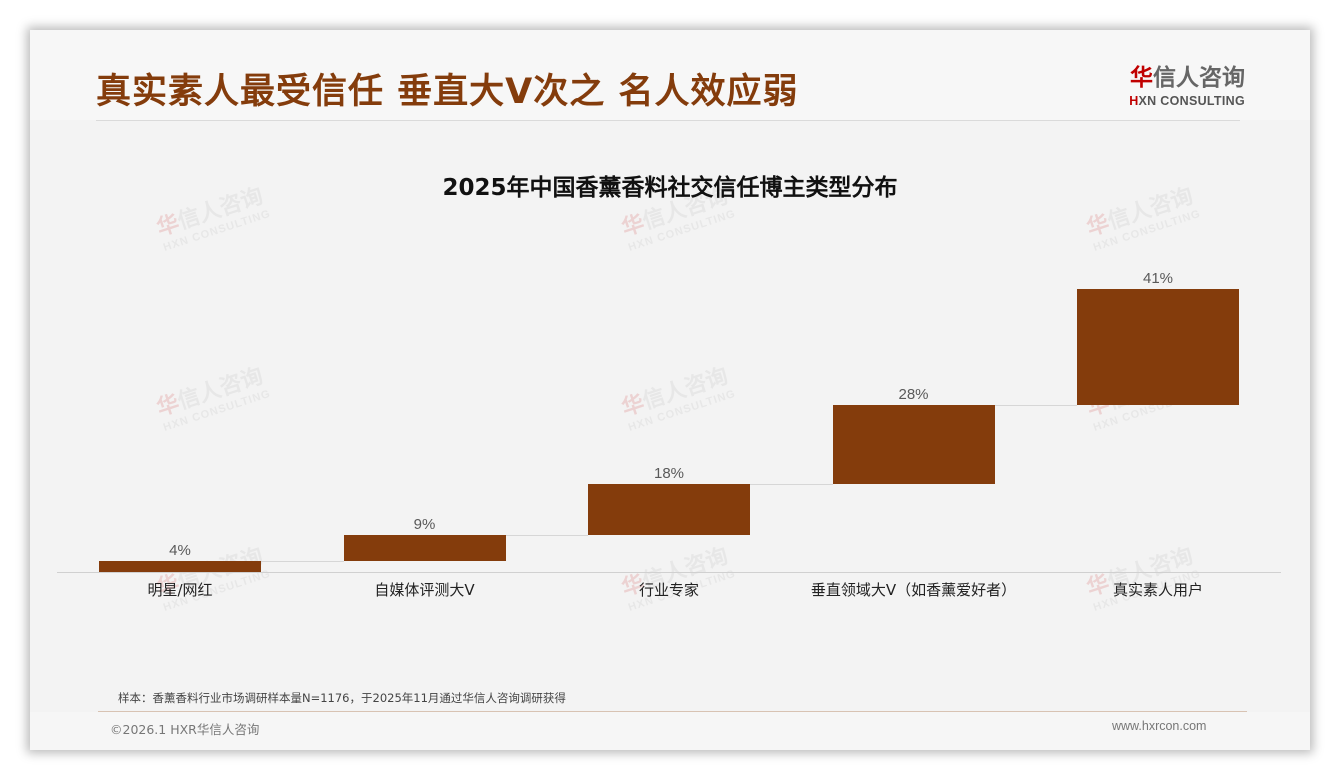  Describe the element at coordinates (1157, 590) in the screenshot. I see `category-label: 真实素人用户` at that location.